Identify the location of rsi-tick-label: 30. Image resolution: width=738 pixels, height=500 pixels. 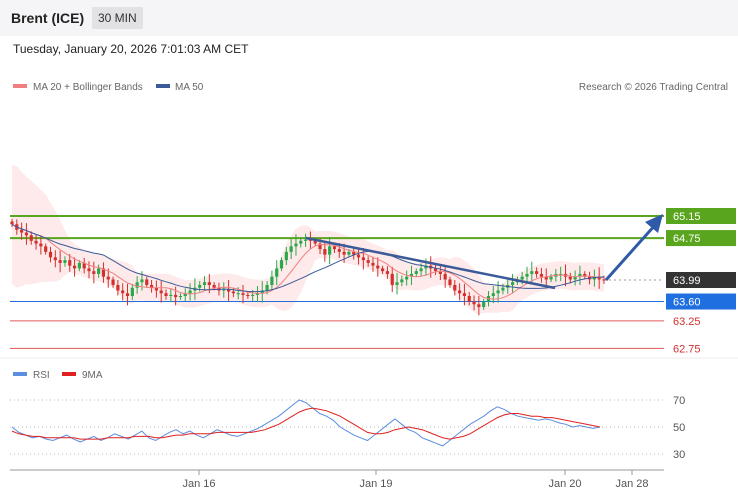
(679, 455).